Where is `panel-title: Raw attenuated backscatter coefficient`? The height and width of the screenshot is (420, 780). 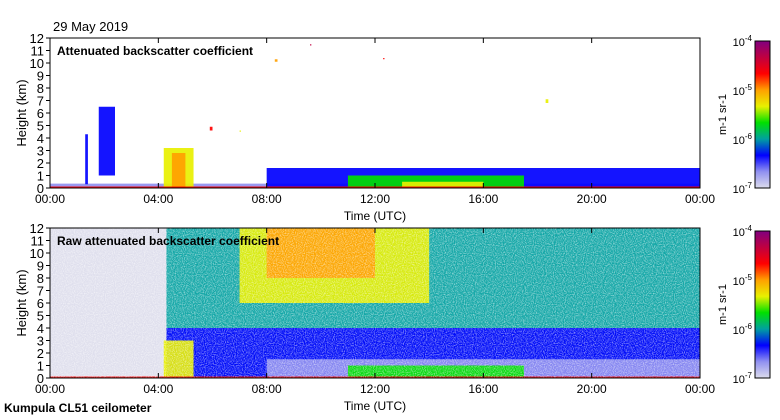
panel-title: Raw attenuated backscatter coefficient is located at coordinates (168, 241).